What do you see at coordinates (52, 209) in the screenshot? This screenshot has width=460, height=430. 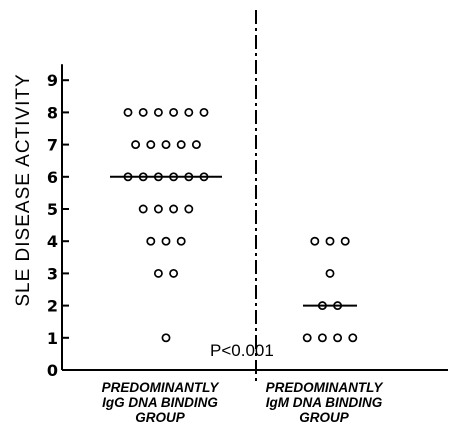 I see `y-tick-label: 5` at bounding box center [52, 209].